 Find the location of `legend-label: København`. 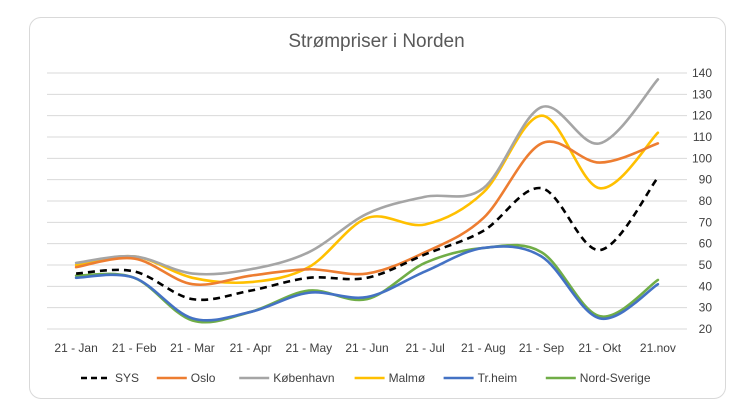

legend-label: København is located at coordinates (303, 378).